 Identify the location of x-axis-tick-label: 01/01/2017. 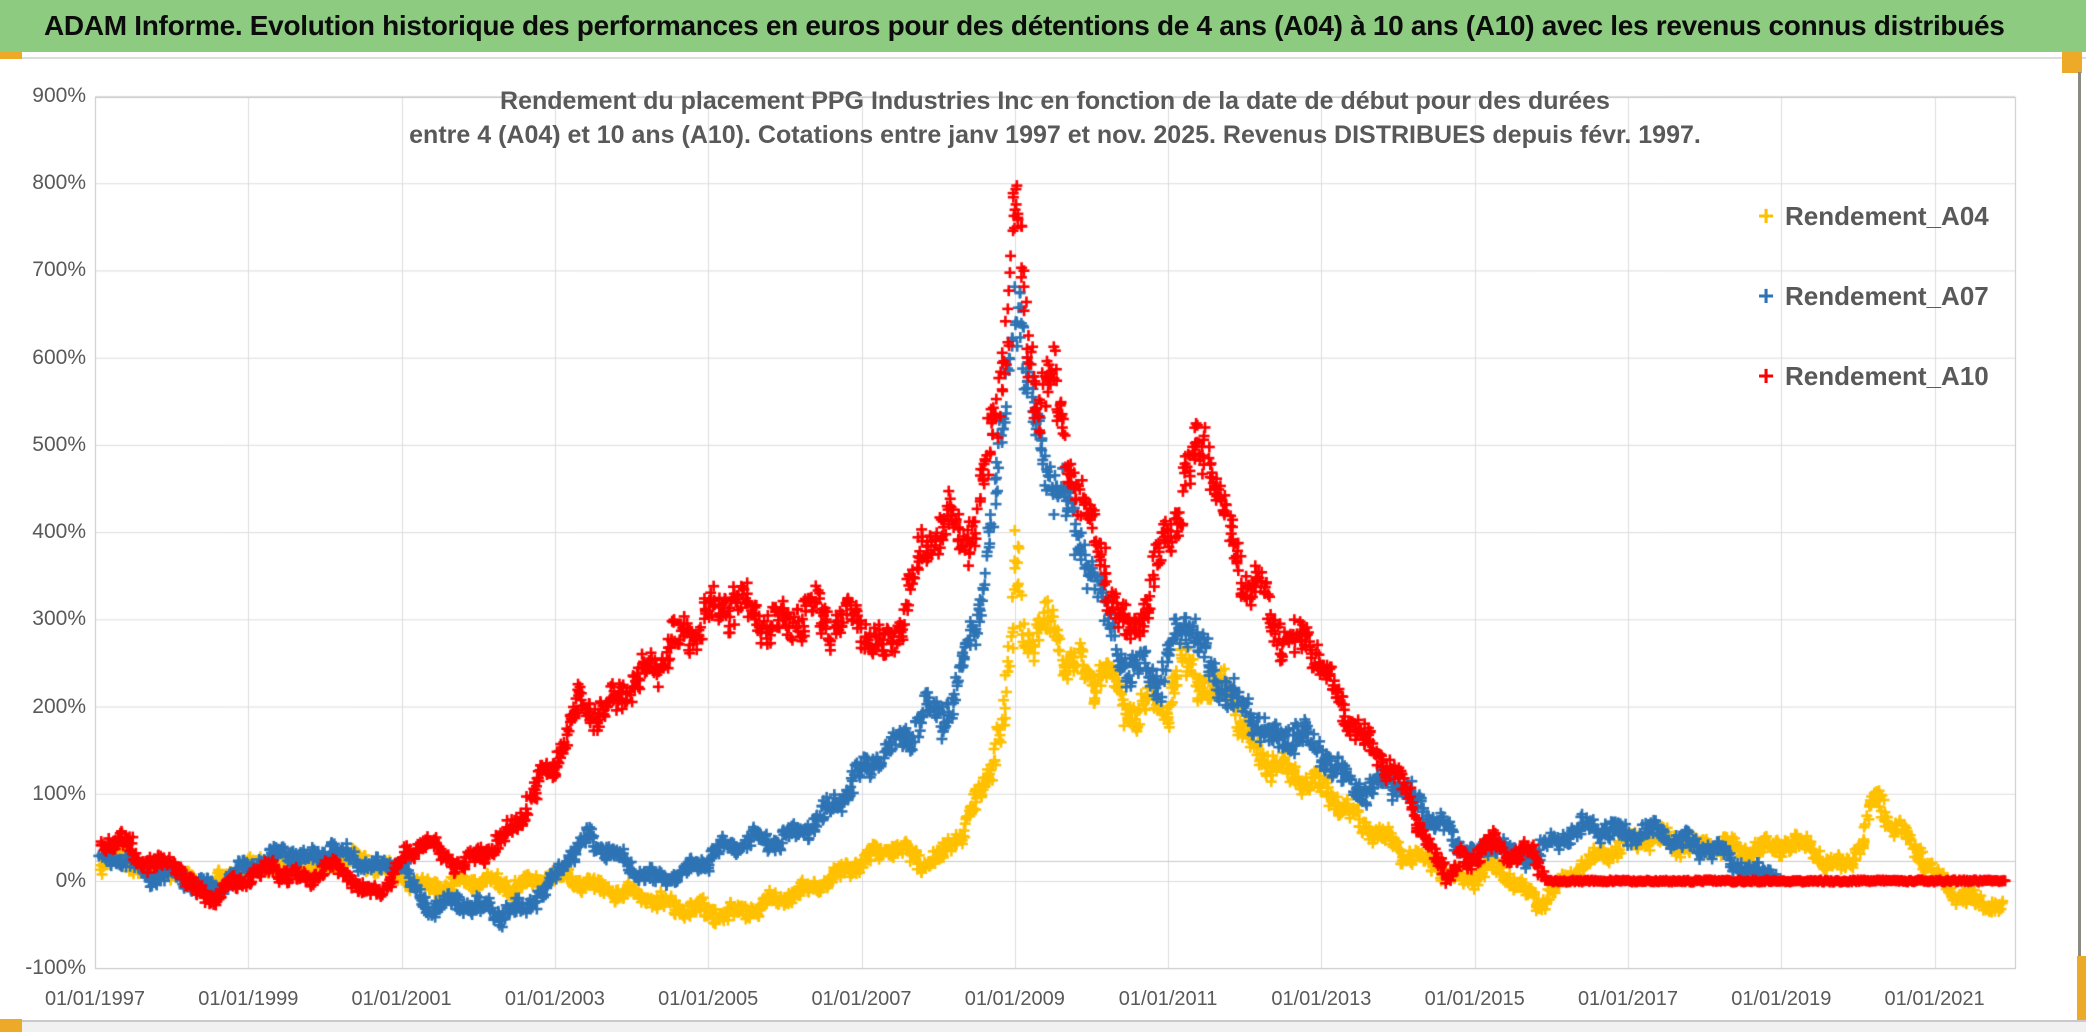
(1628, 999).